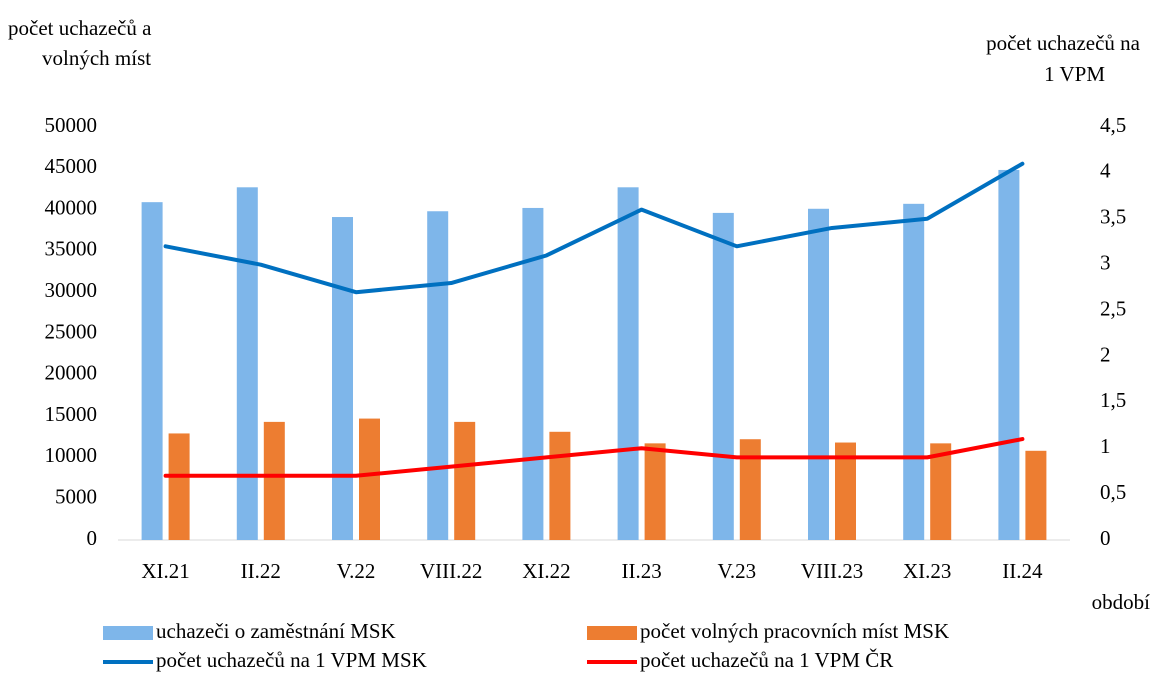 Image resolution: width=1174 pixels, height=675 pixels. Describe the element at coordinates (1105, 354) in the screenshot. I see `y2-tick-label: 2` at that location.